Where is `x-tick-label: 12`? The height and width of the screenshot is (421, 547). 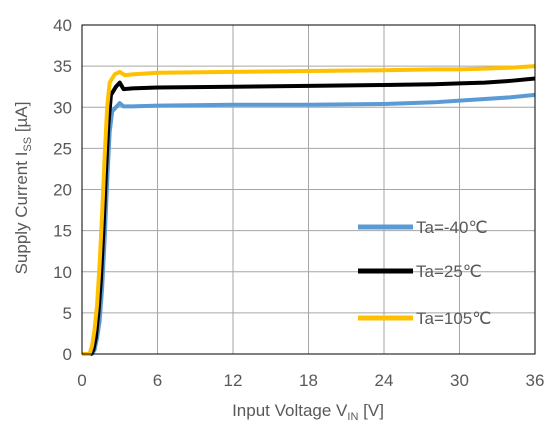 x-tick-label: 12 is located at coordinates (233, 380).